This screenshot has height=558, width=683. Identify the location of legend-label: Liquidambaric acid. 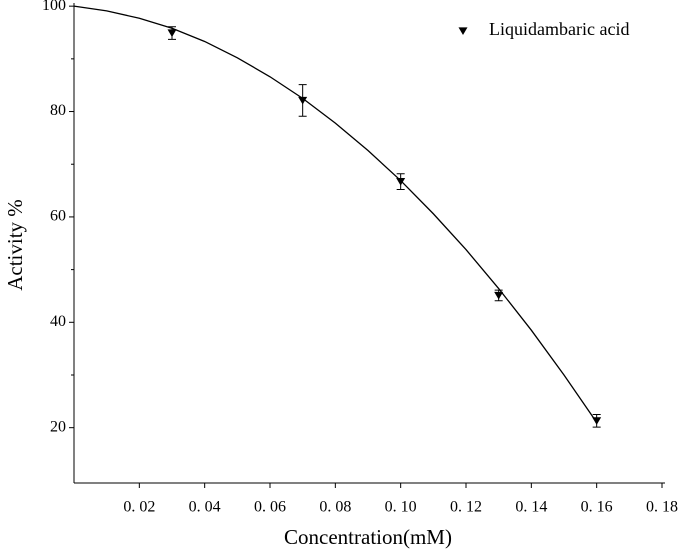
(559, 29).